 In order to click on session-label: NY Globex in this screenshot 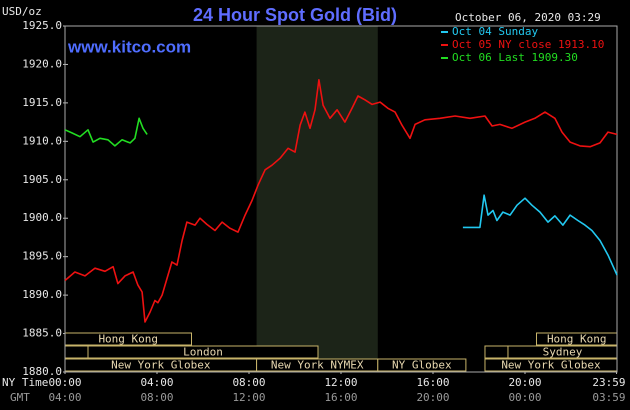, I will do `click(422, 365)`.